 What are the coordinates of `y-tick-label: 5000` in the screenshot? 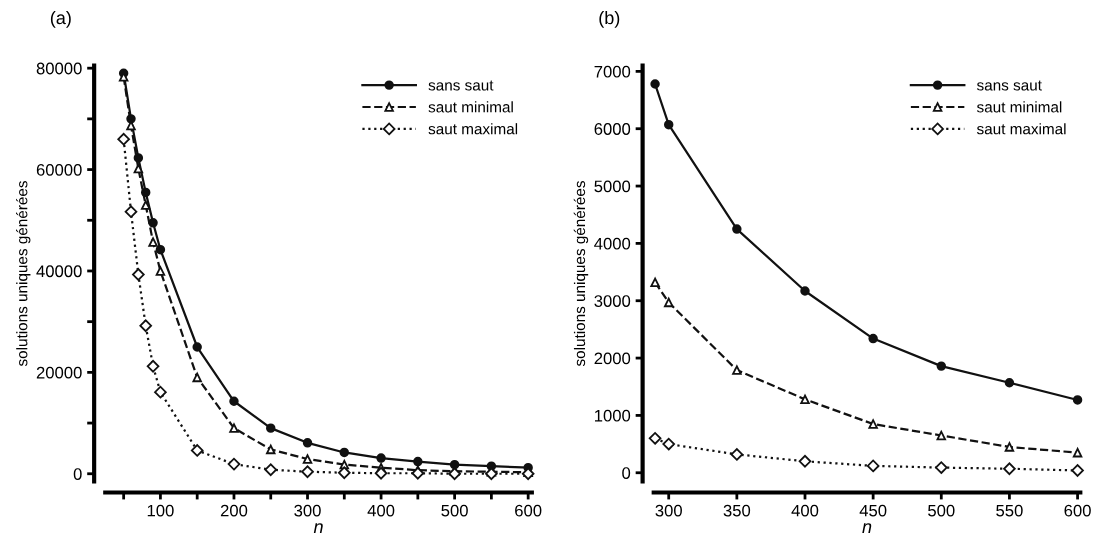 It's located at (612, 186).